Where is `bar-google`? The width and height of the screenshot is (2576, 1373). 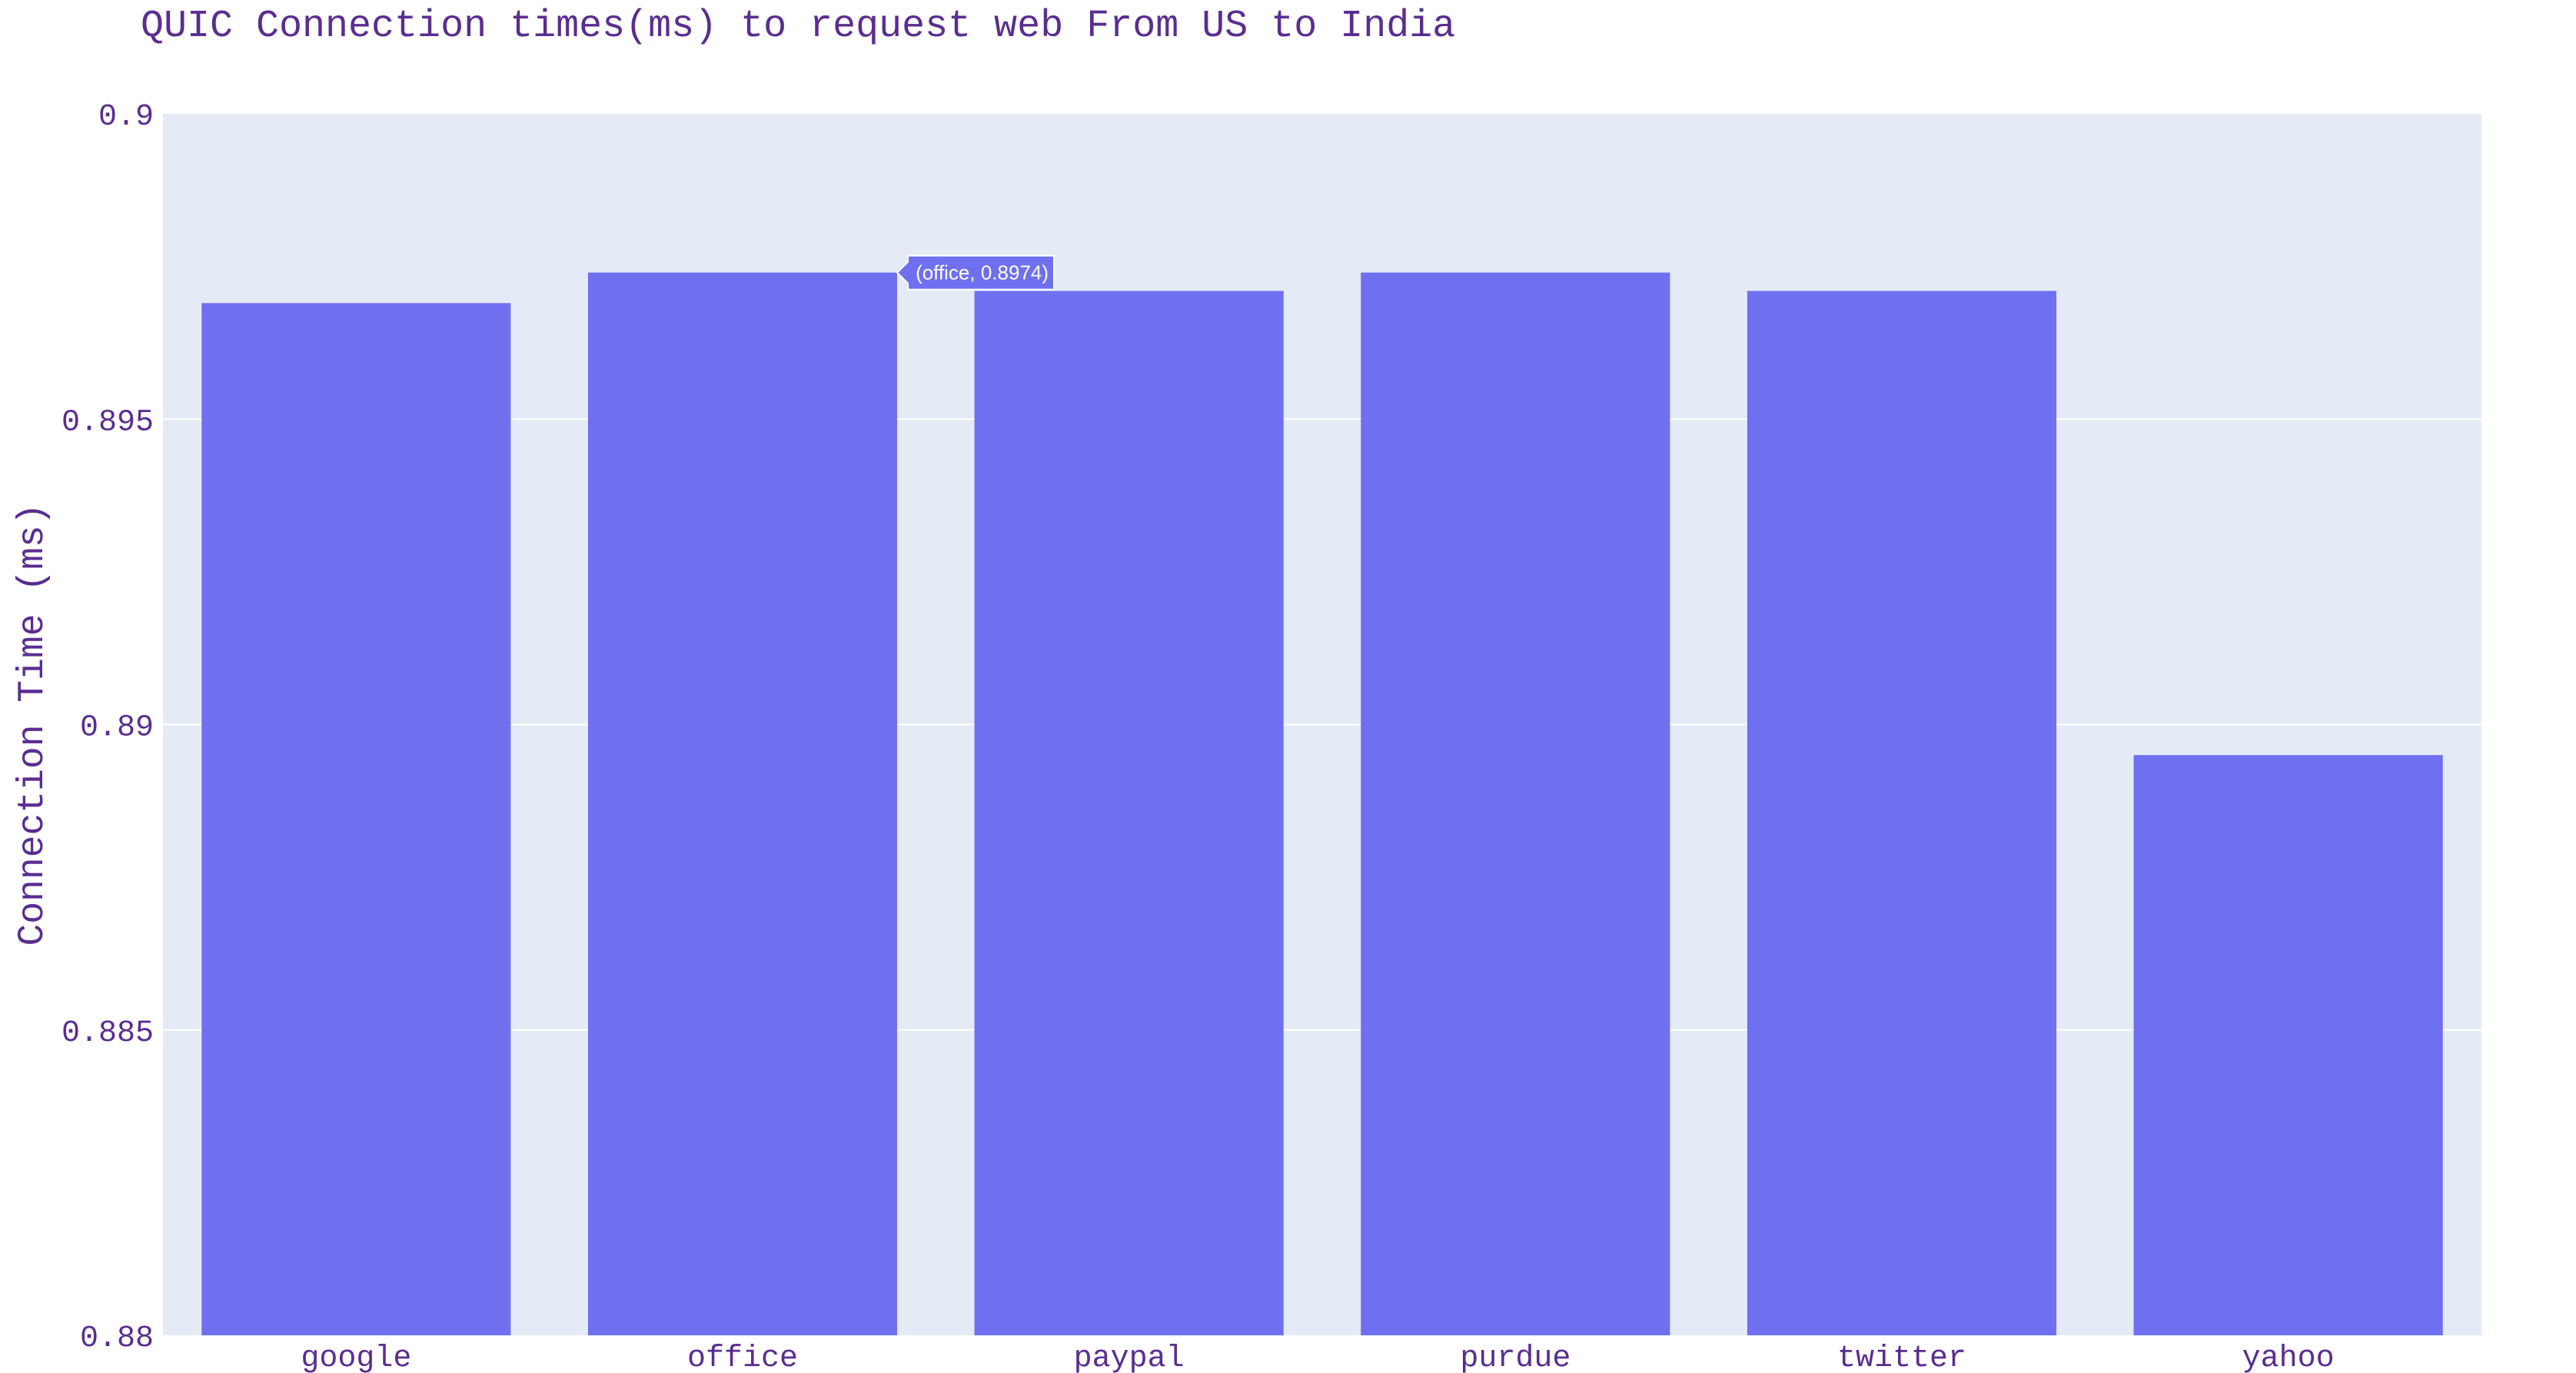 bar-google is located at coordinates (356, 819).